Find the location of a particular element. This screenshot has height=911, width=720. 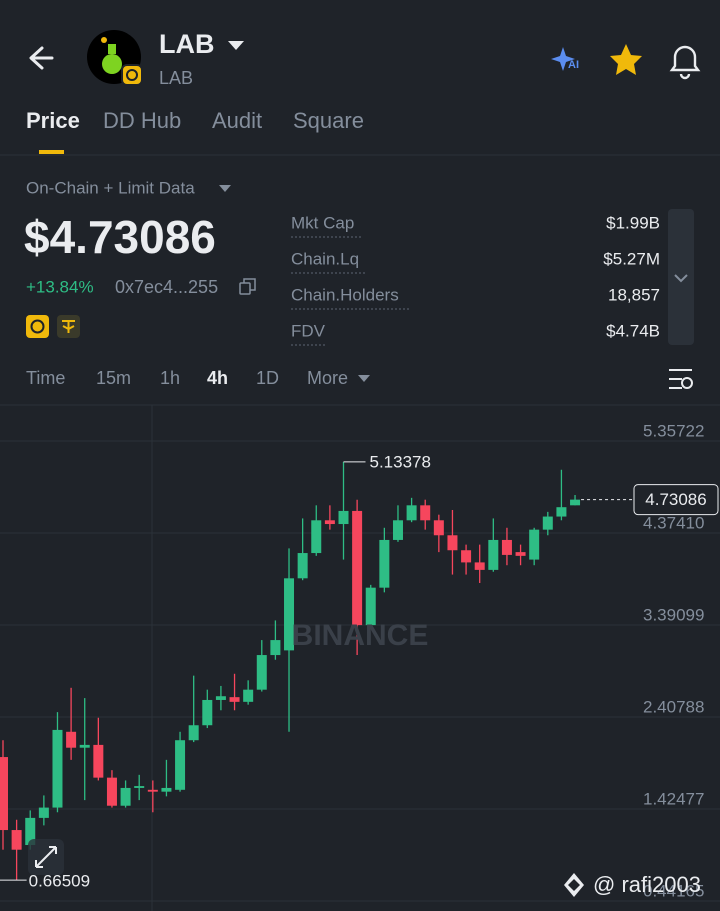

y-tick-label: 3.39099 is located at coordinates (673, 614).